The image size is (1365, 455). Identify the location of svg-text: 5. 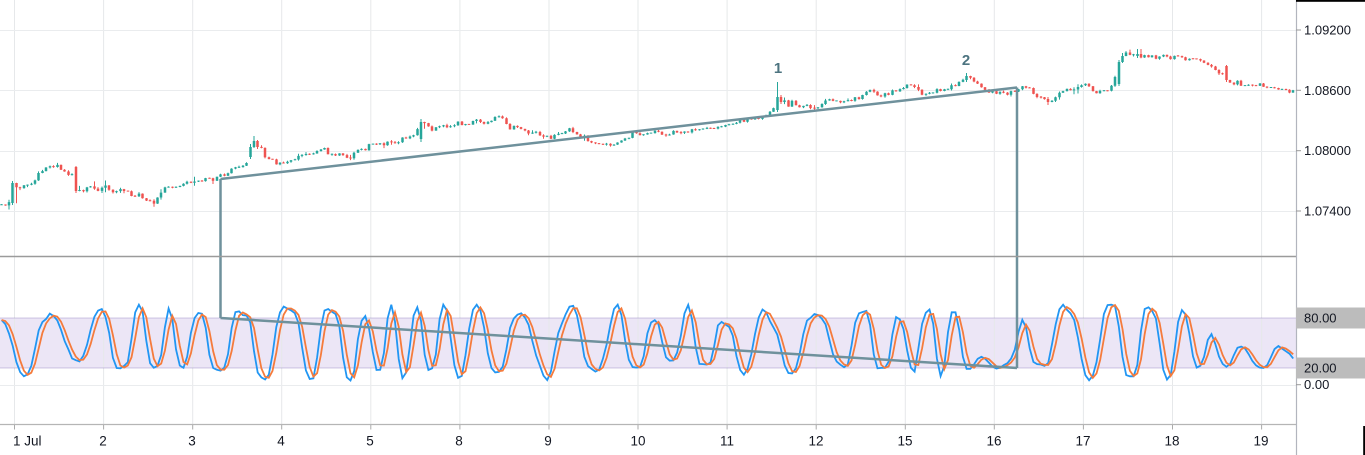
(370, 441).